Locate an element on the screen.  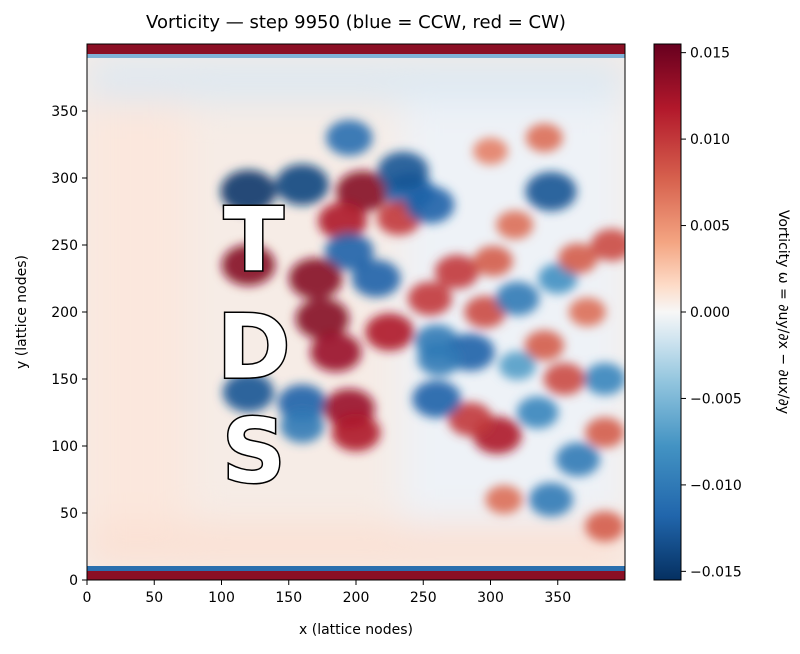
obstacle-letter: T is located at coordinates (254, 239).